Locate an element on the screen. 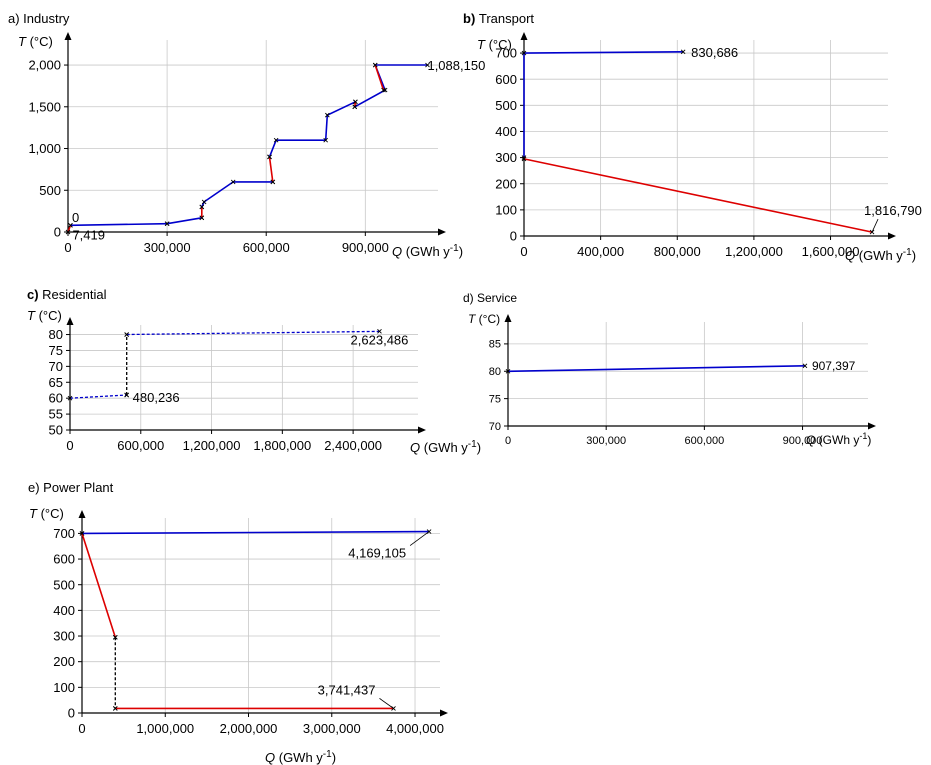  y-tick-label: 100 is located at coordinates (64, 687).